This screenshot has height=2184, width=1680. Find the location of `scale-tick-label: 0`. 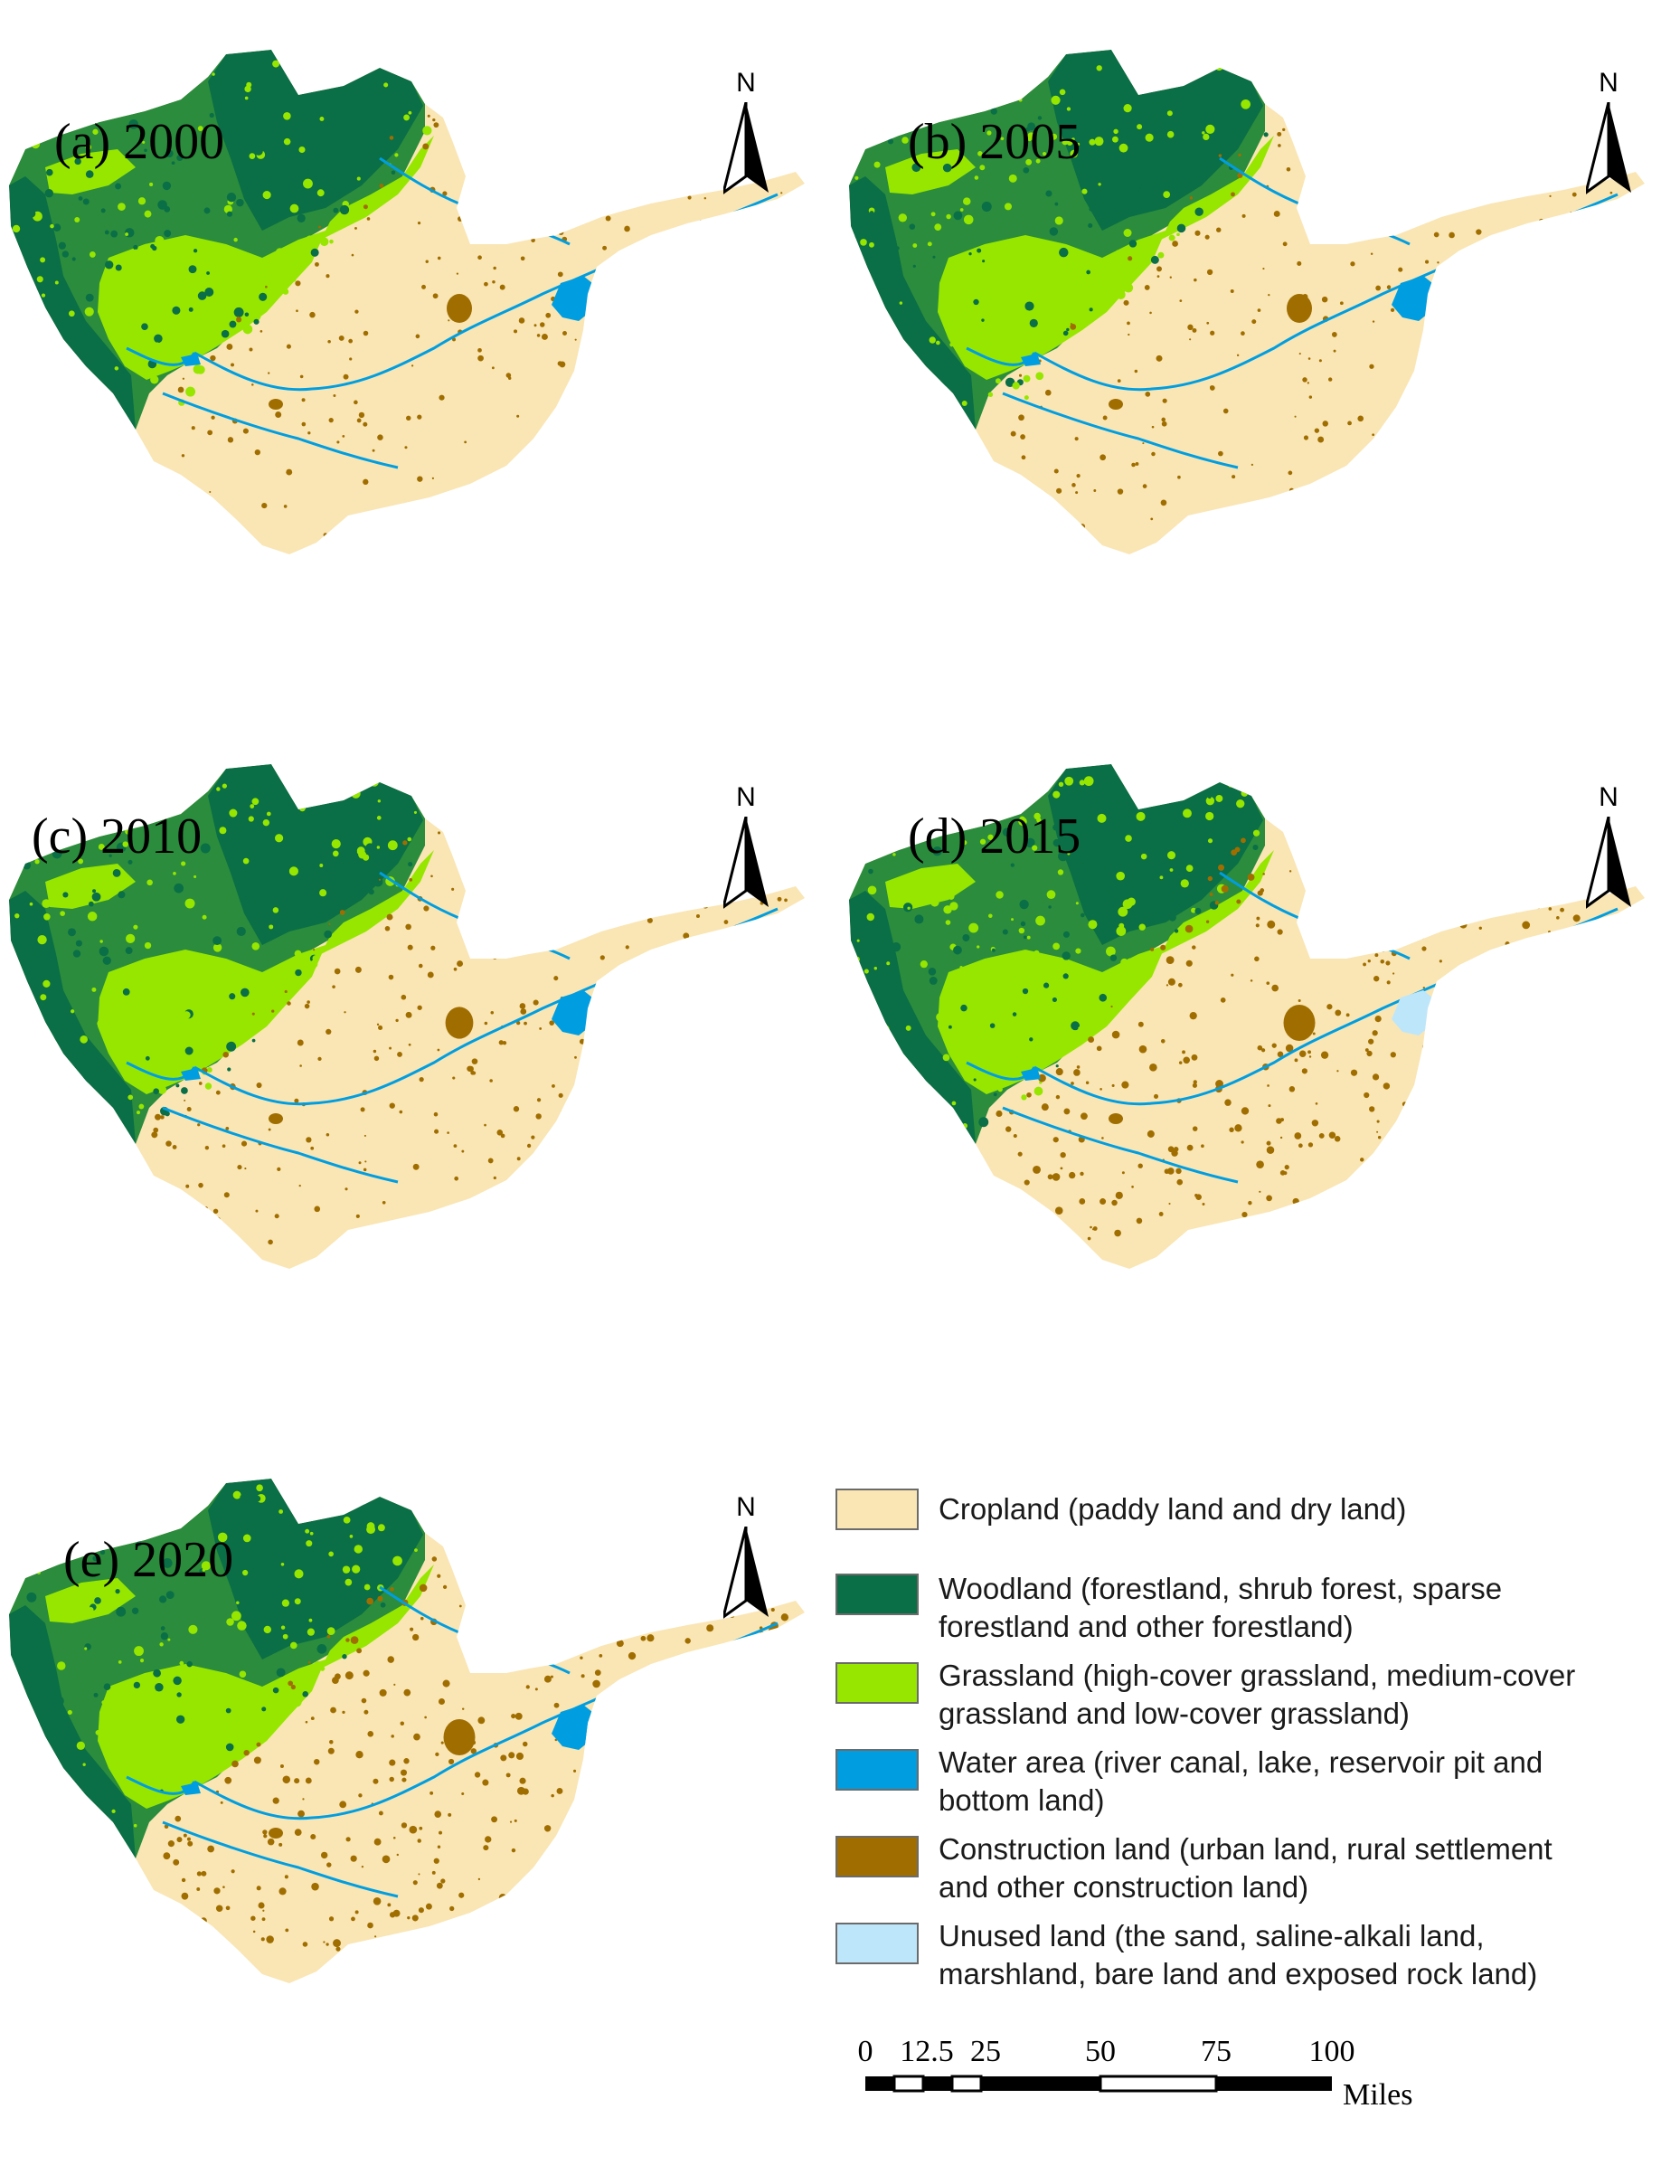

scale-tick-label: 0 is located at coordinates (865, 2051).